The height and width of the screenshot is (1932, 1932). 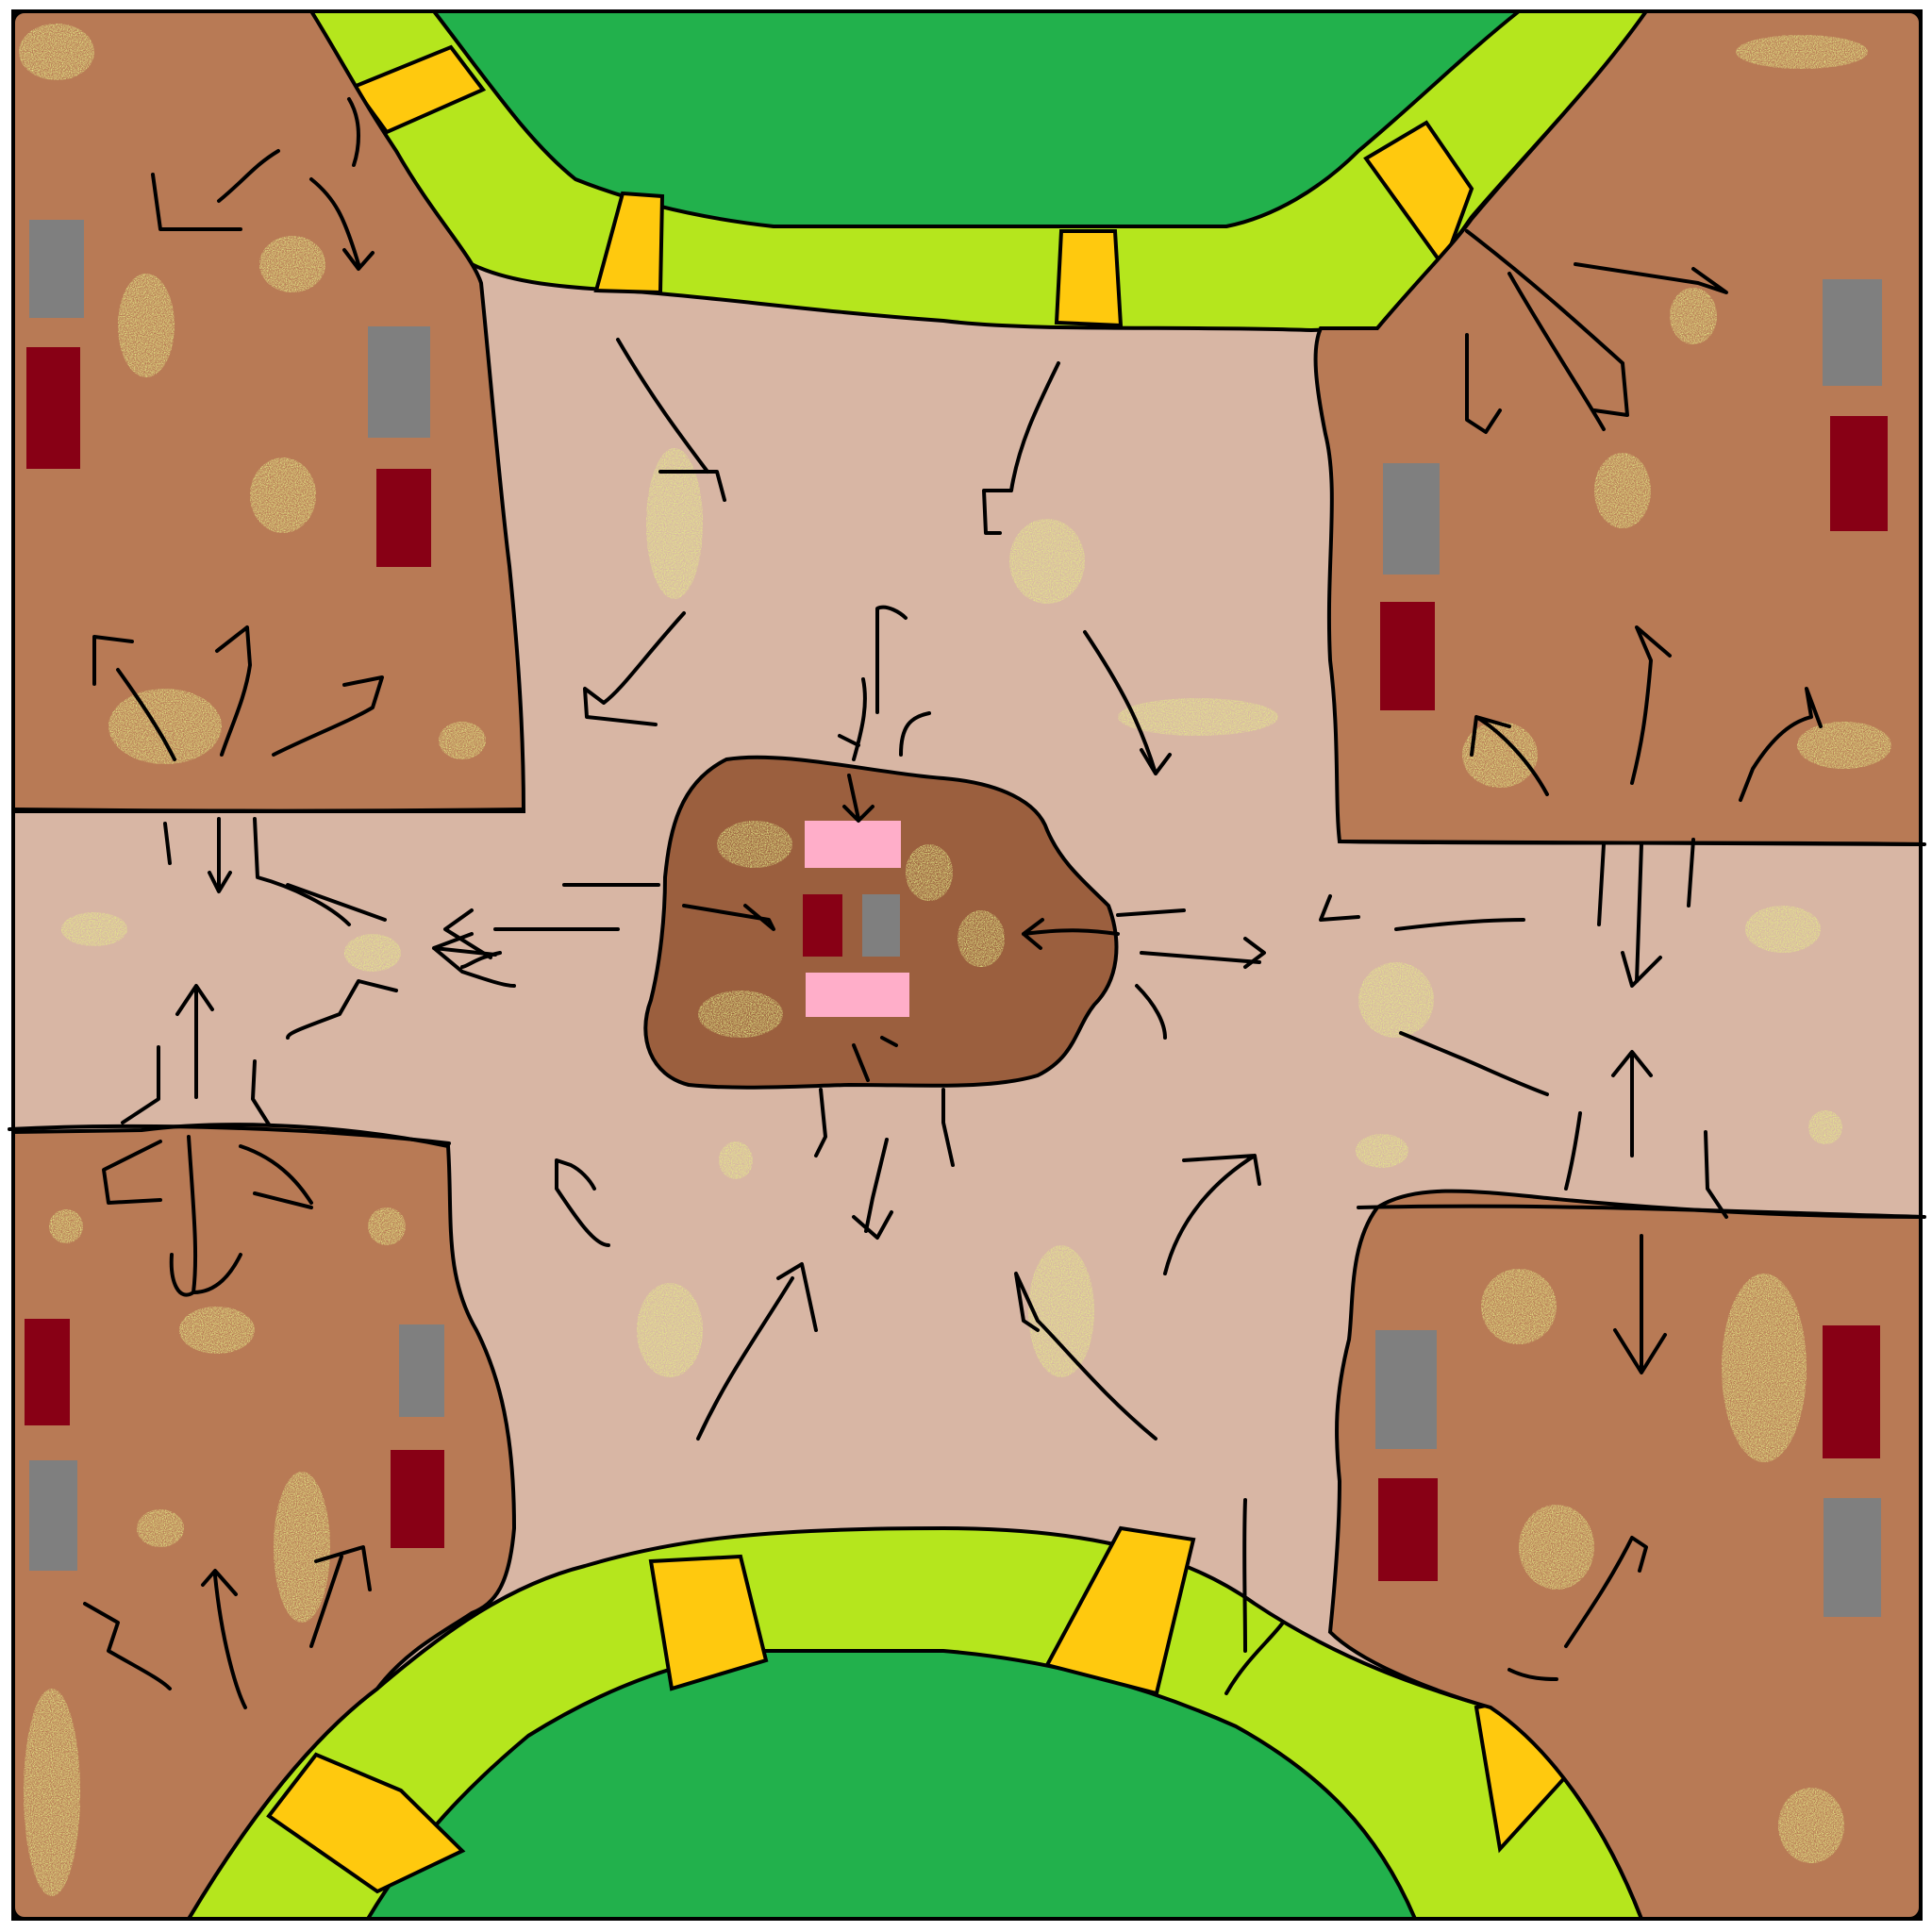 What do you see at coordinates (268, 411) in the screenshot?
I see `high-ground-nw` at bounding box center [268, 411].